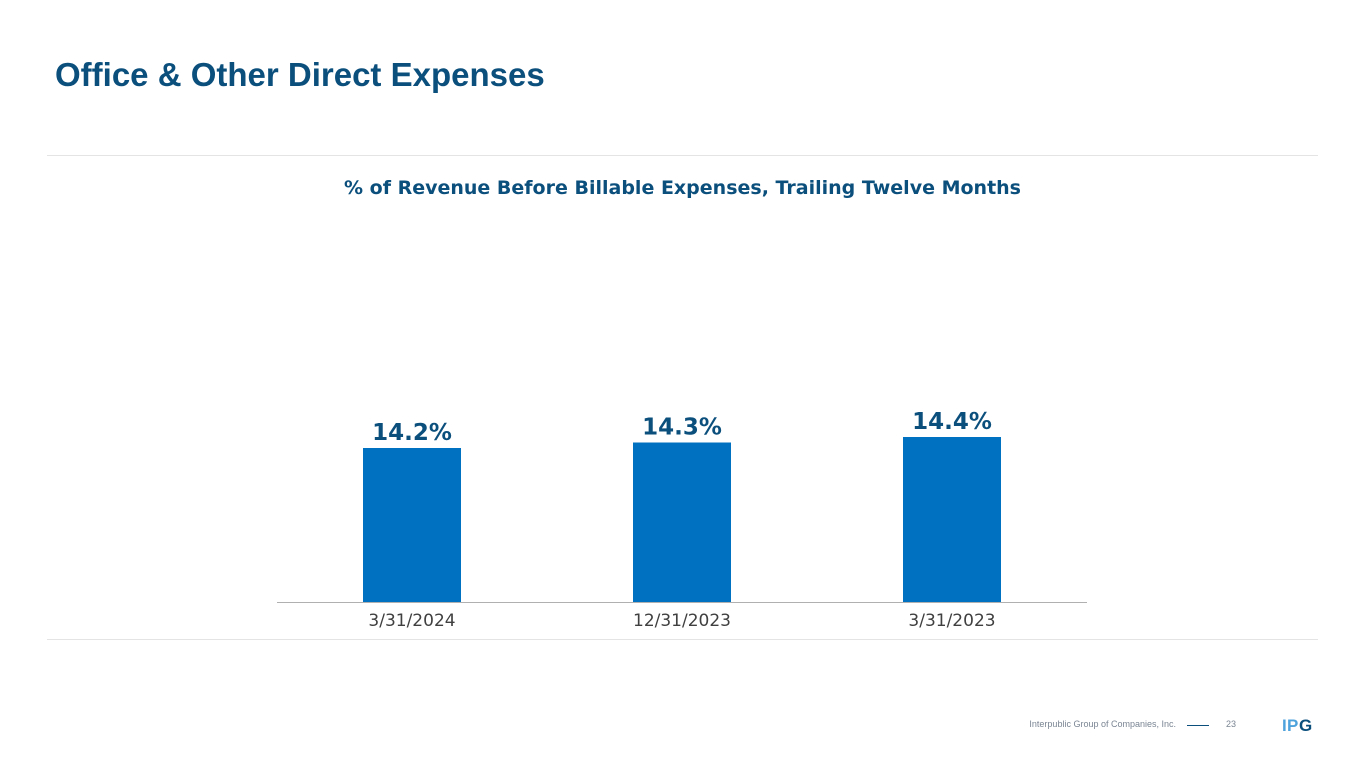 The image size is (1365, 768). I want to click on footer-rule, so click(1198, 725).